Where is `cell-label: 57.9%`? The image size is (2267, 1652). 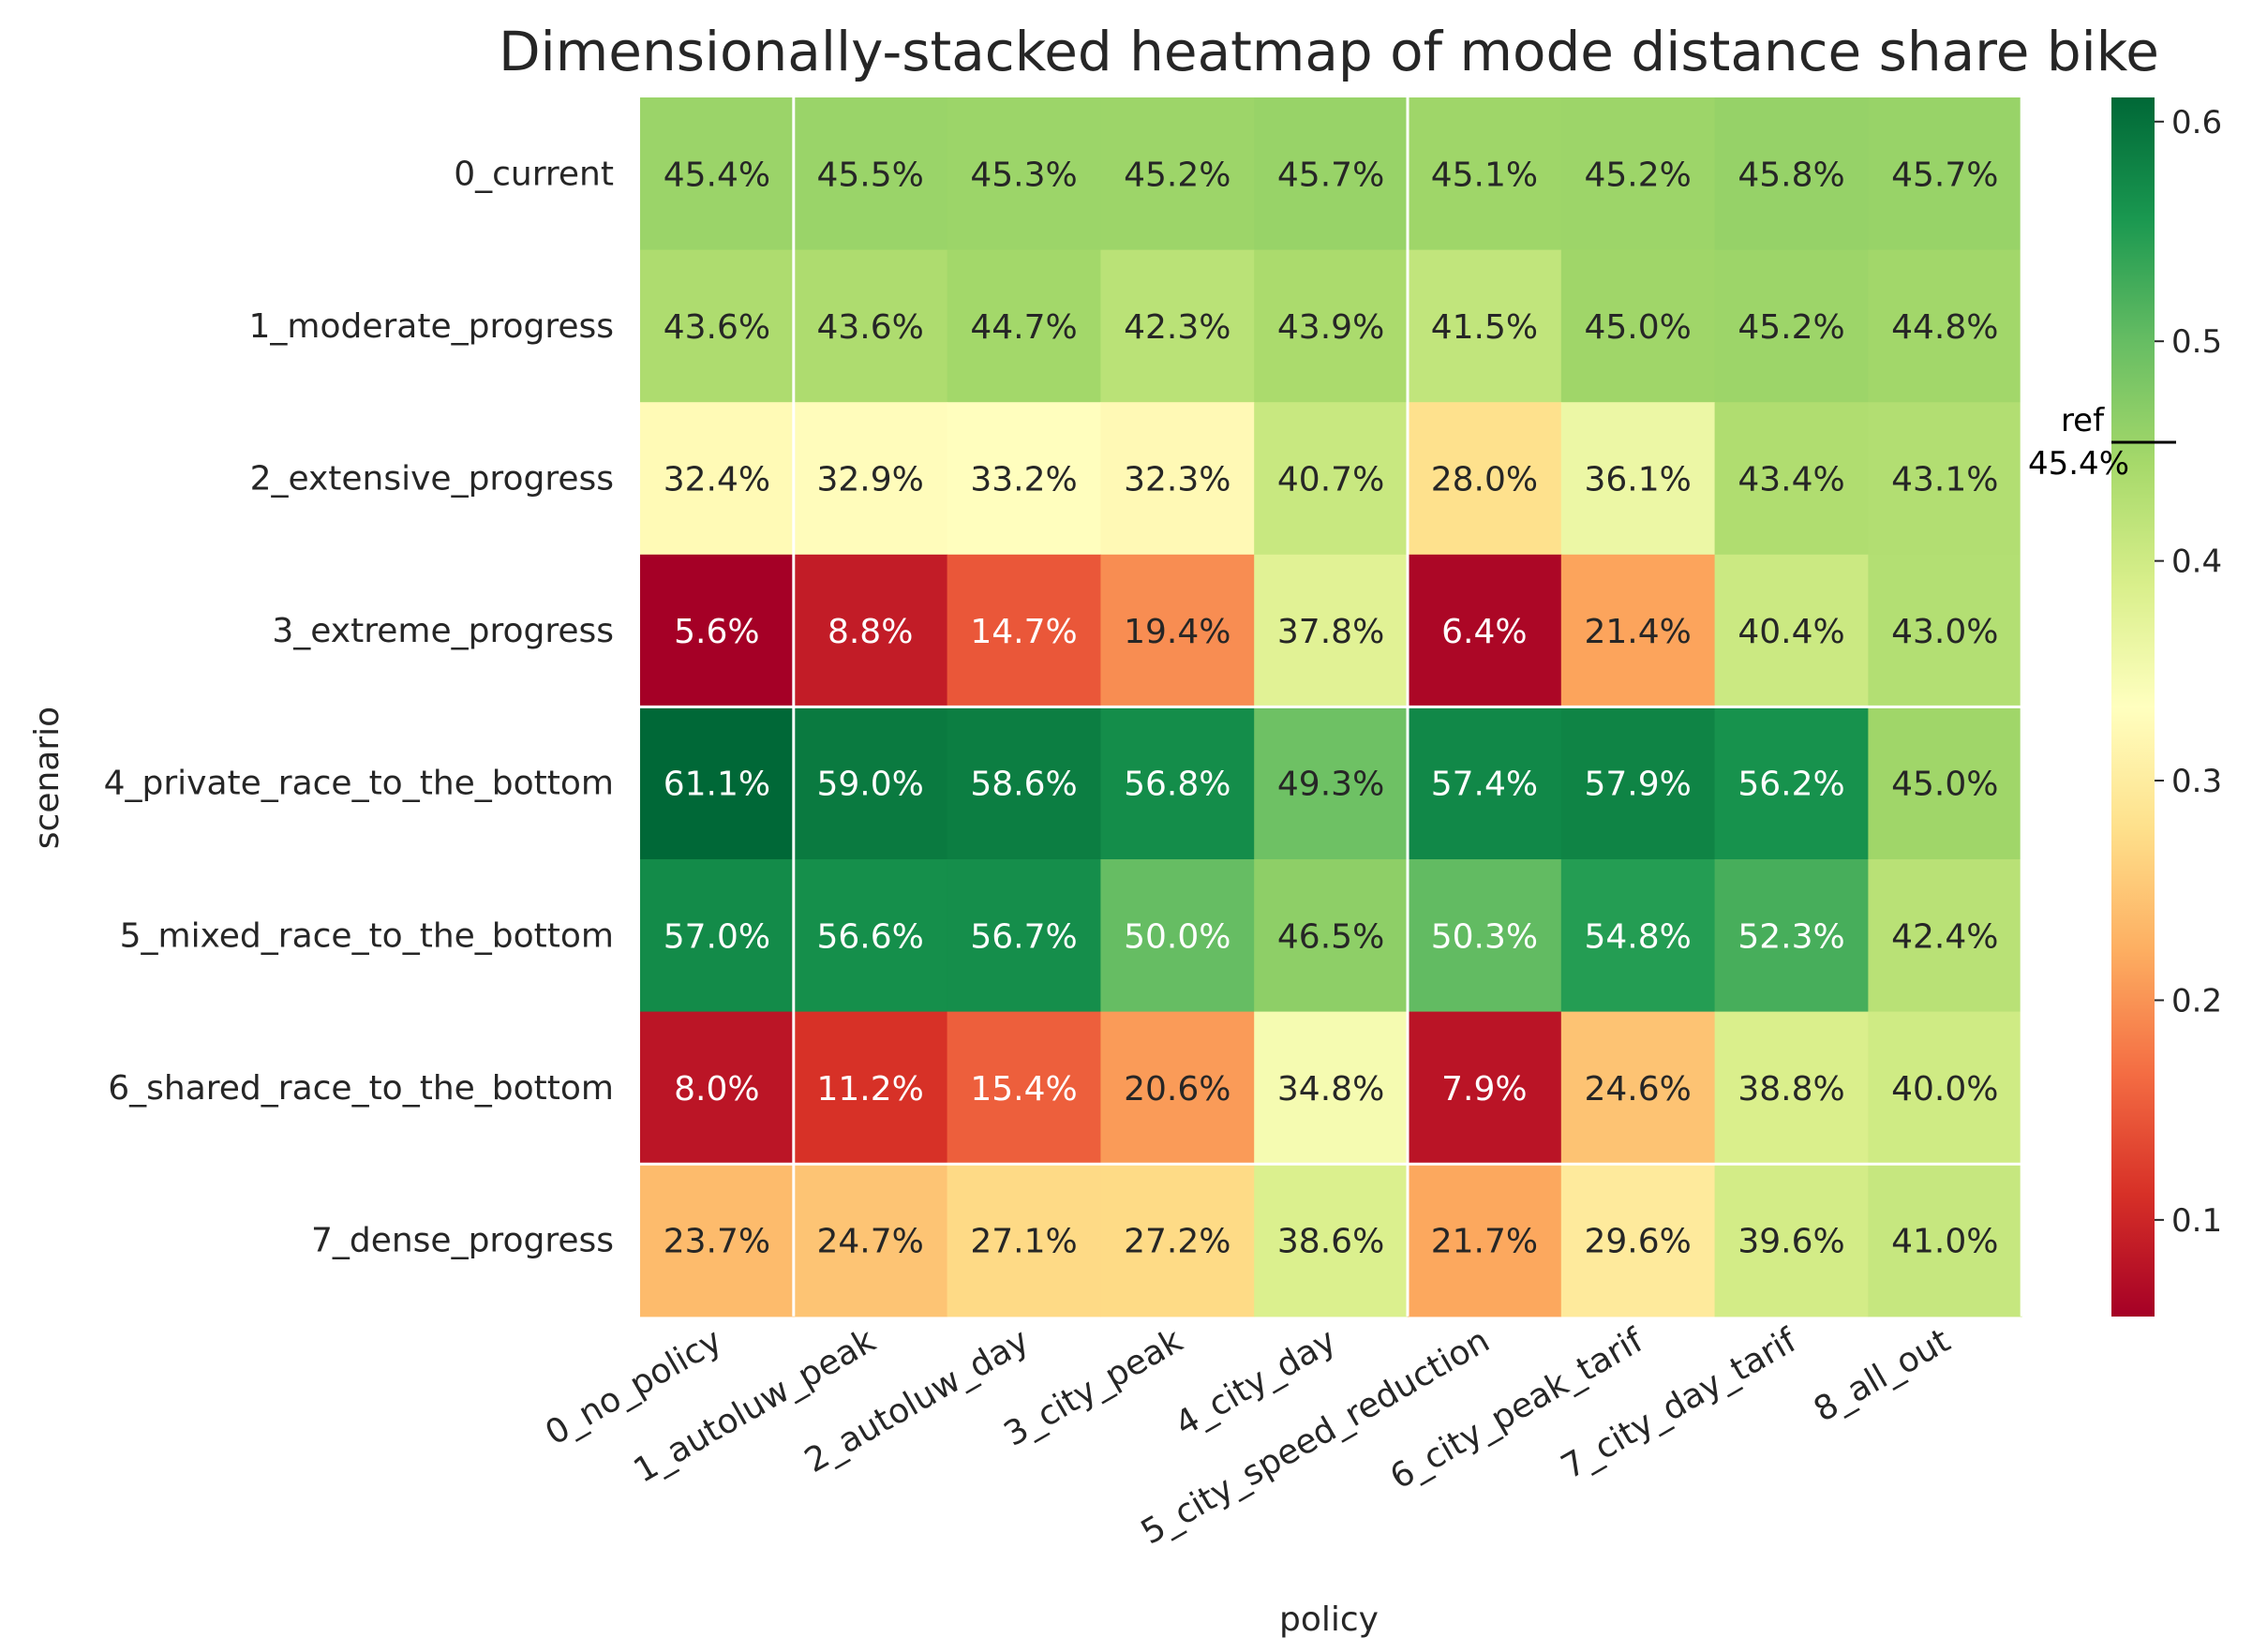 cell-label: 57.9% is located at coordinates (1639, 785).